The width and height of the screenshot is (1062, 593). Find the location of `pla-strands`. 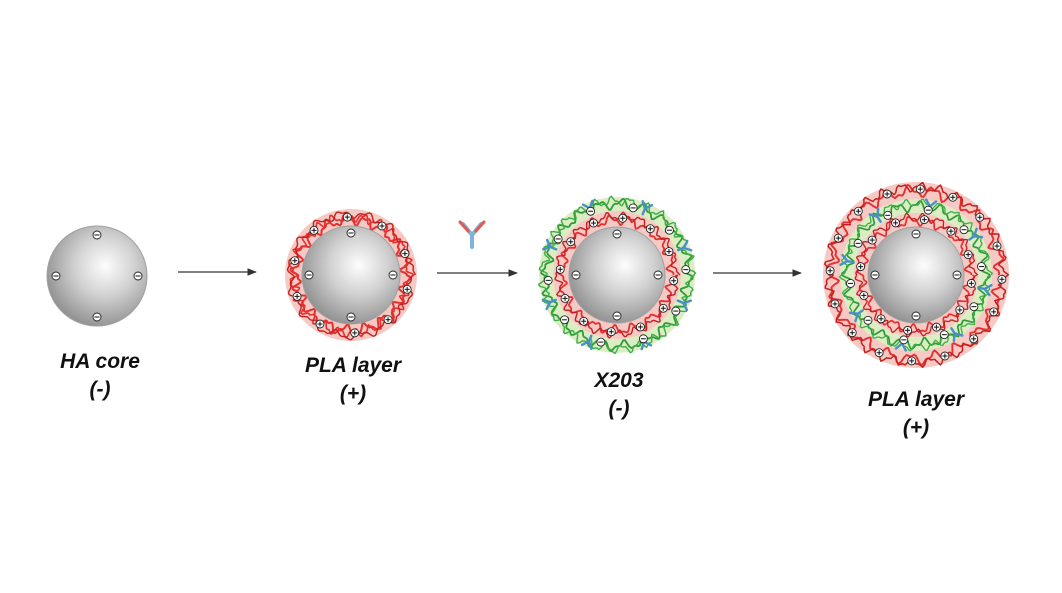

pla-strands is located at coordinates (916, 275).